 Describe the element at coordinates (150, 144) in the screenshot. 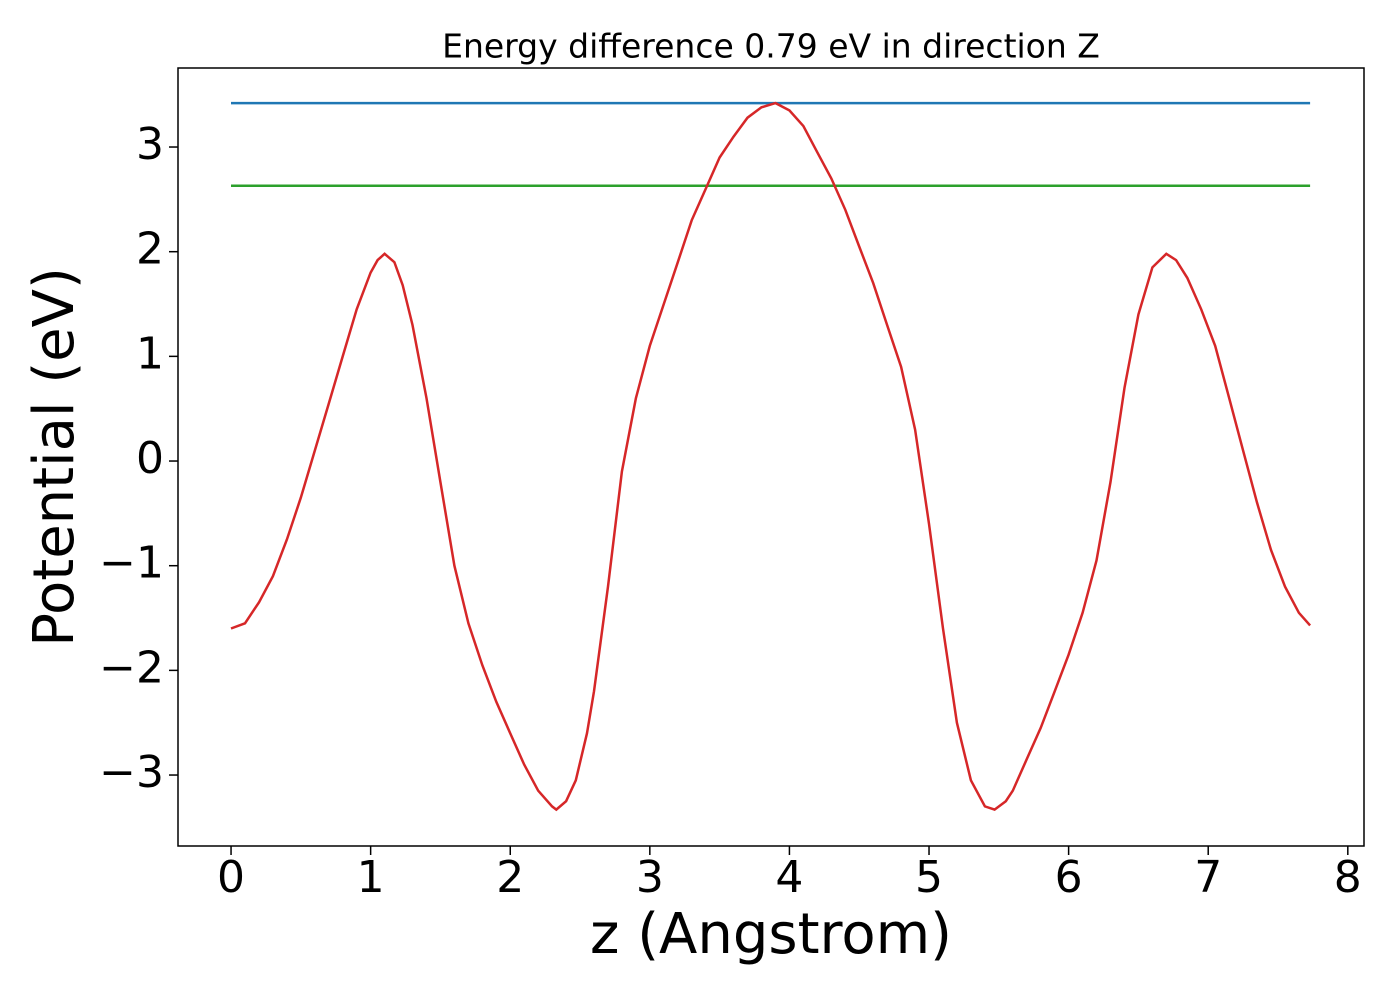

I see `y-tick-label: 3` at that location.